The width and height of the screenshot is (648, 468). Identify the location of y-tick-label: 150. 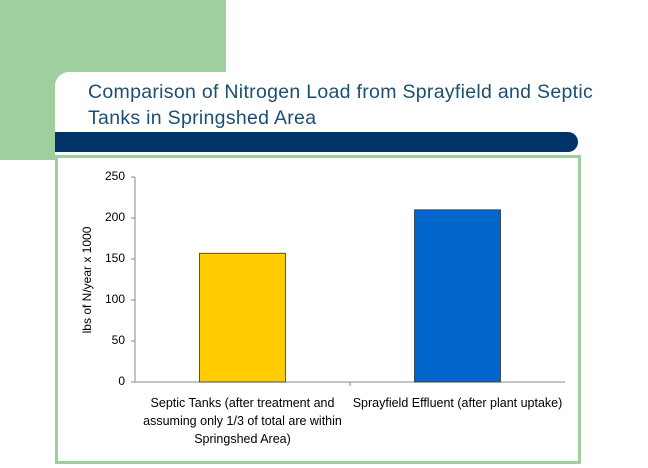
(115, 258).